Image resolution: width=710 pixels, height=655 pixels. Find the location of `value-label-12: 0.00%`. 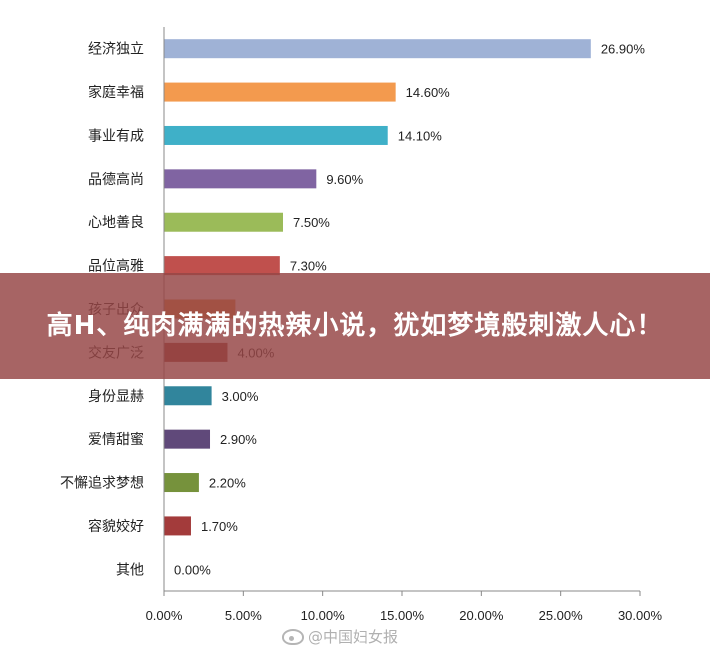

value-label-12: 0.00% is located at coordinates (192, 569).